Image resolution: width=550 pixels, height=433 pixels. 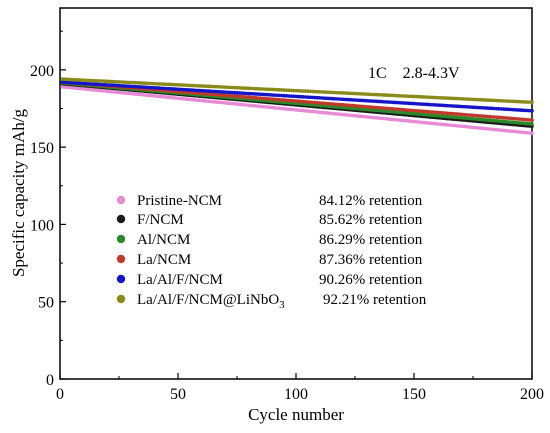 I want to click on legend-marker-pristine-ncm, so click(x=121, y=200).